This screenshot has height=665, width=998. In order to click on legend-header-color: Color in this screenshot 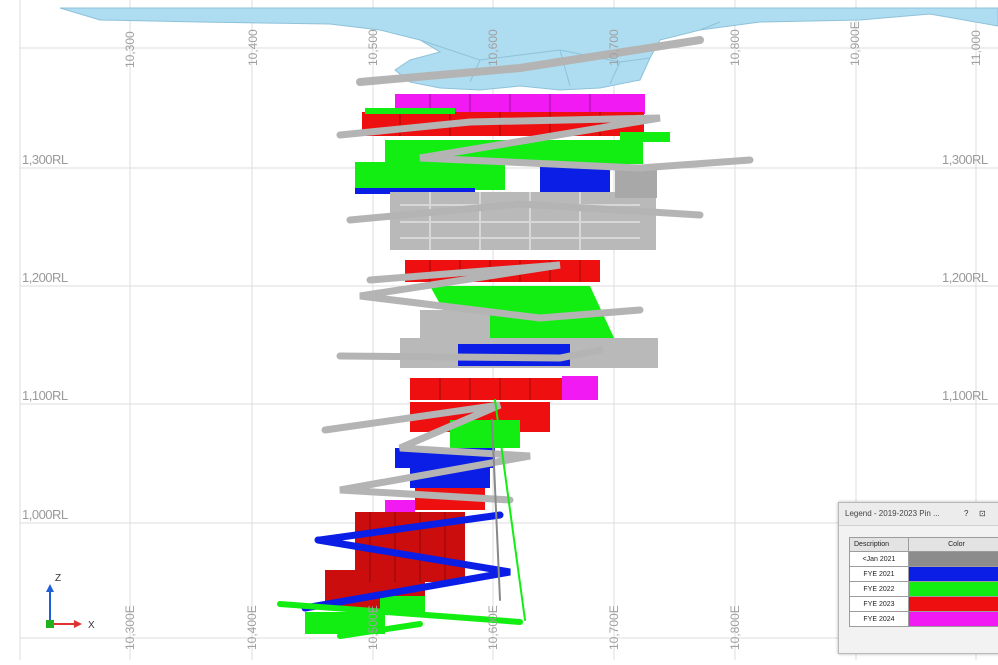, I will do `click(953, 545)`.